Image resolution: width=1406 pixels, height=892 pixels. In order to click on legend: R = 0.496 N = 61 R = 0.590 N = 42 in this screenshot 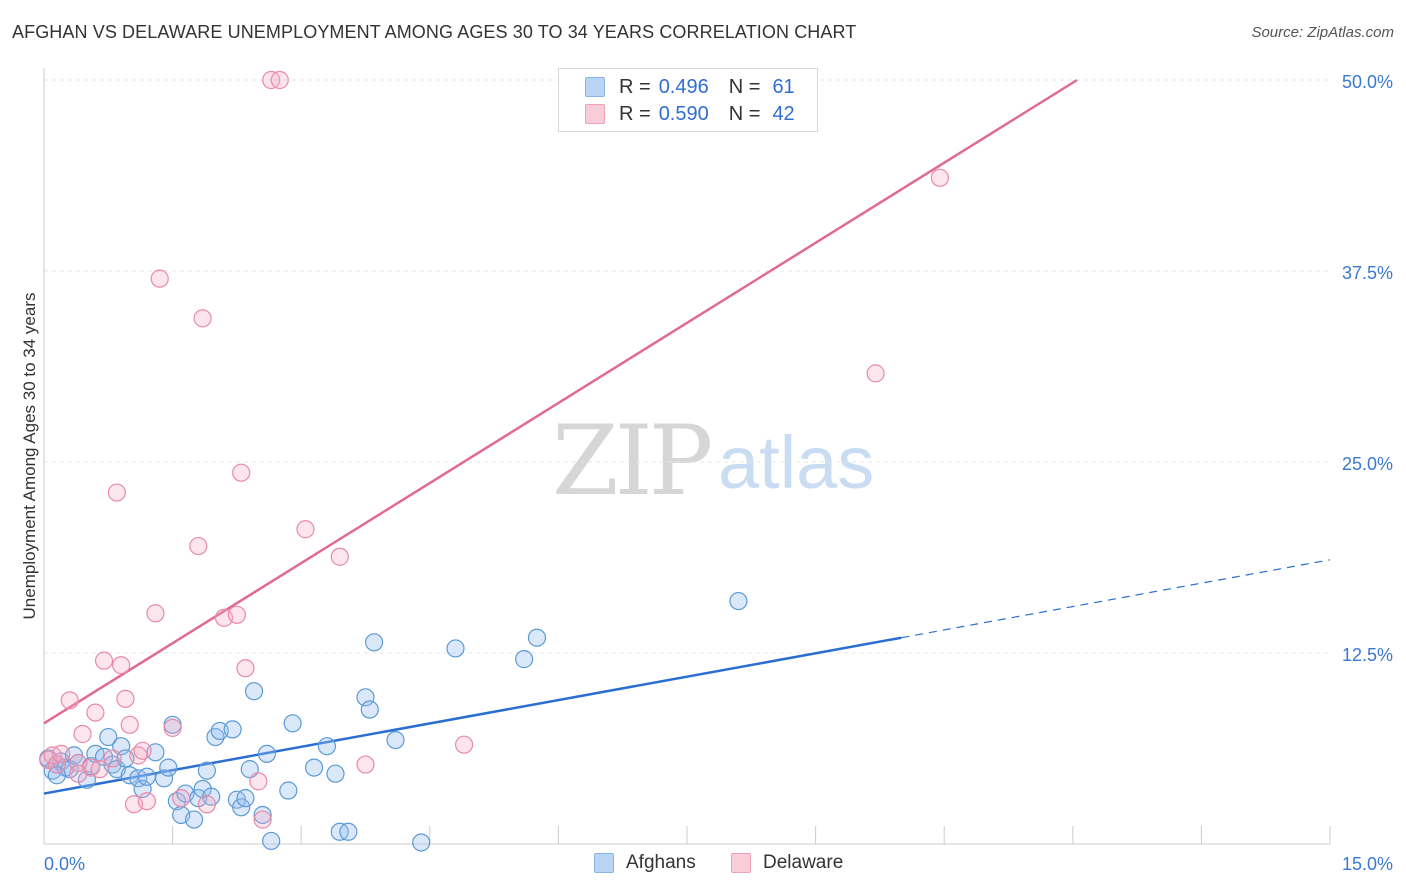, I will do `click(688, 100)`.